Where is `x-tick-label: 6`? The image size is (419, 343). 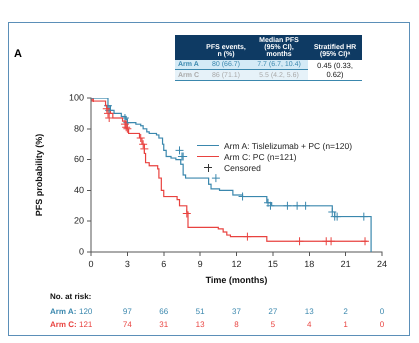 x-tick-label: 6 is located at coordinates (163, 263).